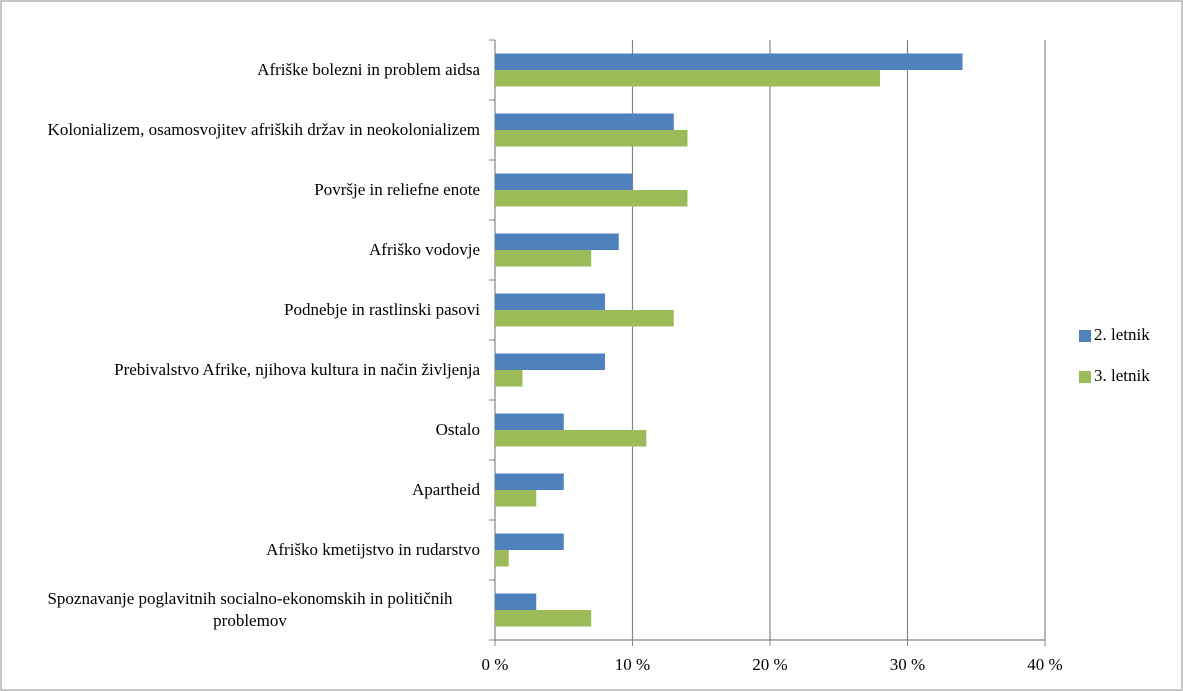 The image size is (1183, 691). What do you see at coordinates (1122, 334) in the screenshot?
I see `legend-label: 2. letnik` at bounding box center [1122, 334].